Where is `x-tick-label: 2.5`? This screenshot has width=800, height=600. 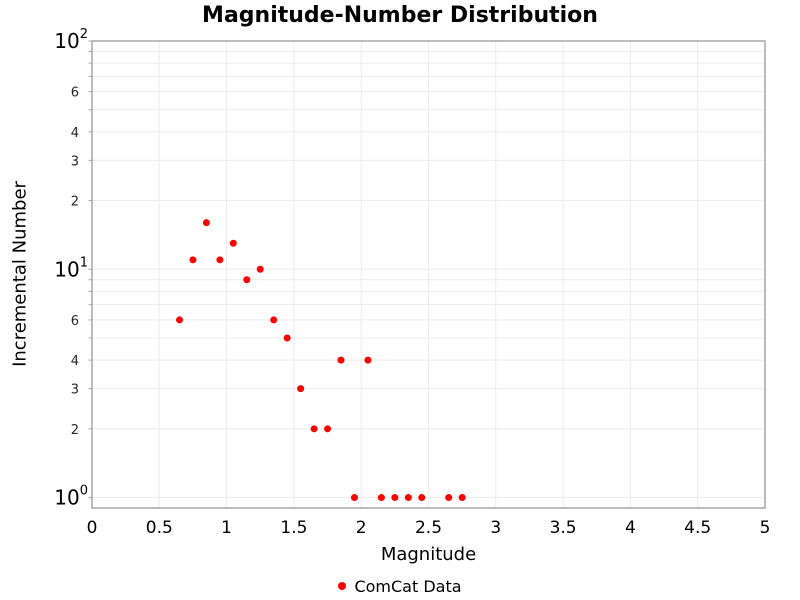 x-tick-label: 2.5 is located at coordinates (428, 528).